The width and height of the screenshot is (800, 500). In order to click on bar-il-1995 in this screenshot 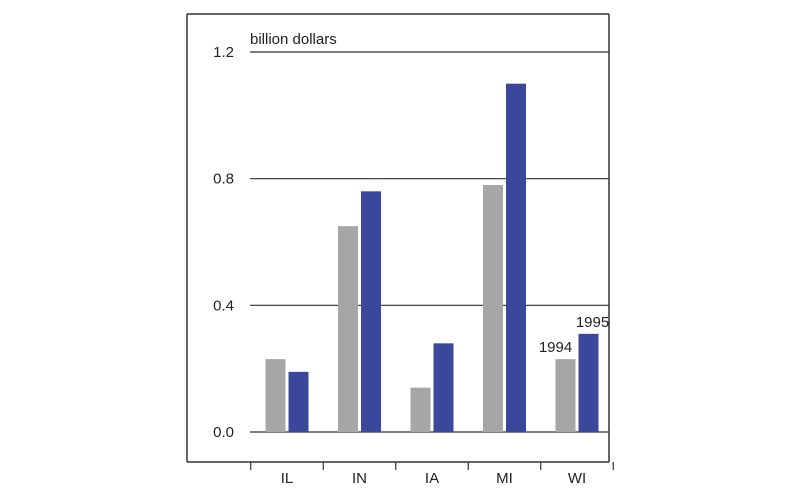, I will do `click(298, 401)`.